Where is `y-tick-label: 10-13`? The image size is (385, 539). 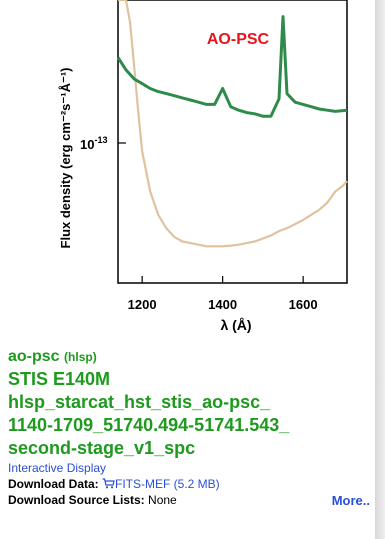
y-tick-label: 10-13 is located at coordinates (93, 143).